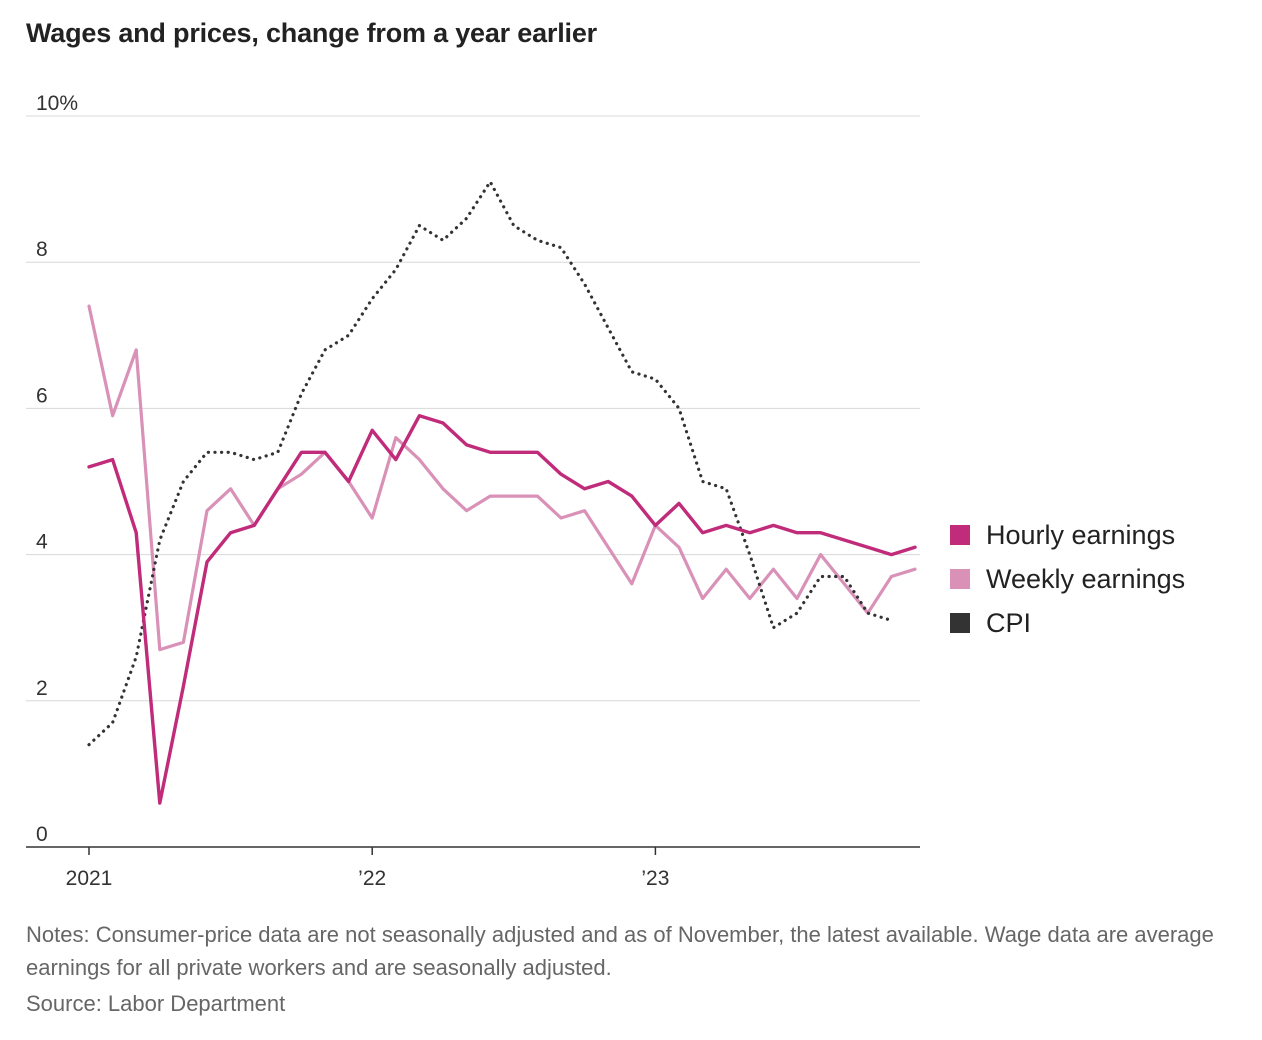 This screenshot has height=1040, width=1262. What do you see at coordinates (1081, 534) in the screenshot?
I see `legend-label-hourly-earnings: Hourly earnings` at bounding box center [1081, 534].